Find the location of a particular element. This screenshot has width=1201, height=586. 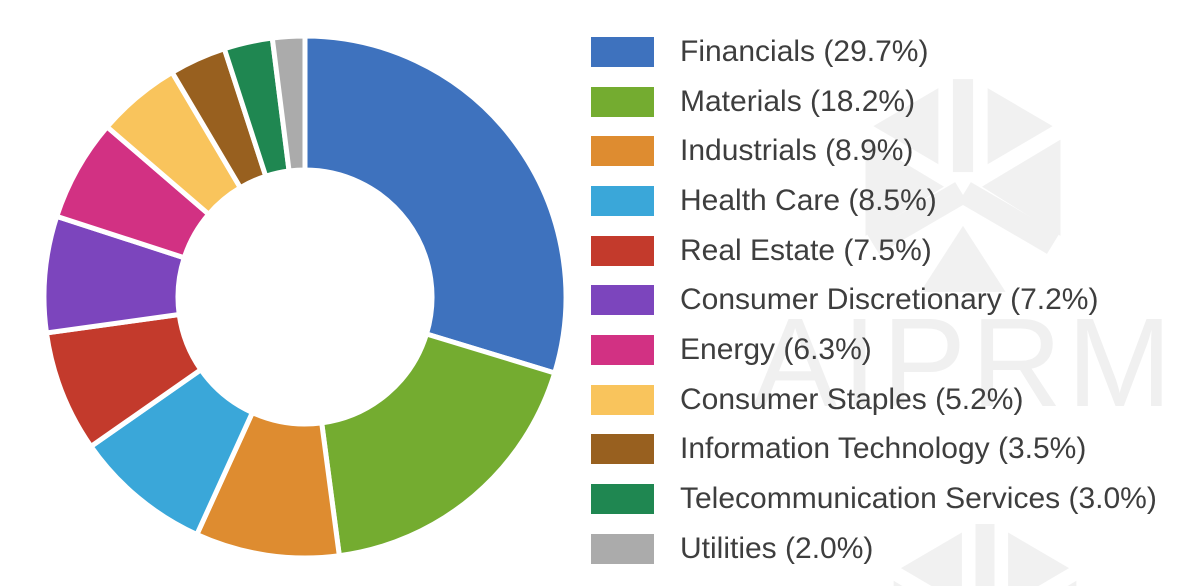

legend-label: Information Technology (3.5%) is located at coordinates (883, 449).